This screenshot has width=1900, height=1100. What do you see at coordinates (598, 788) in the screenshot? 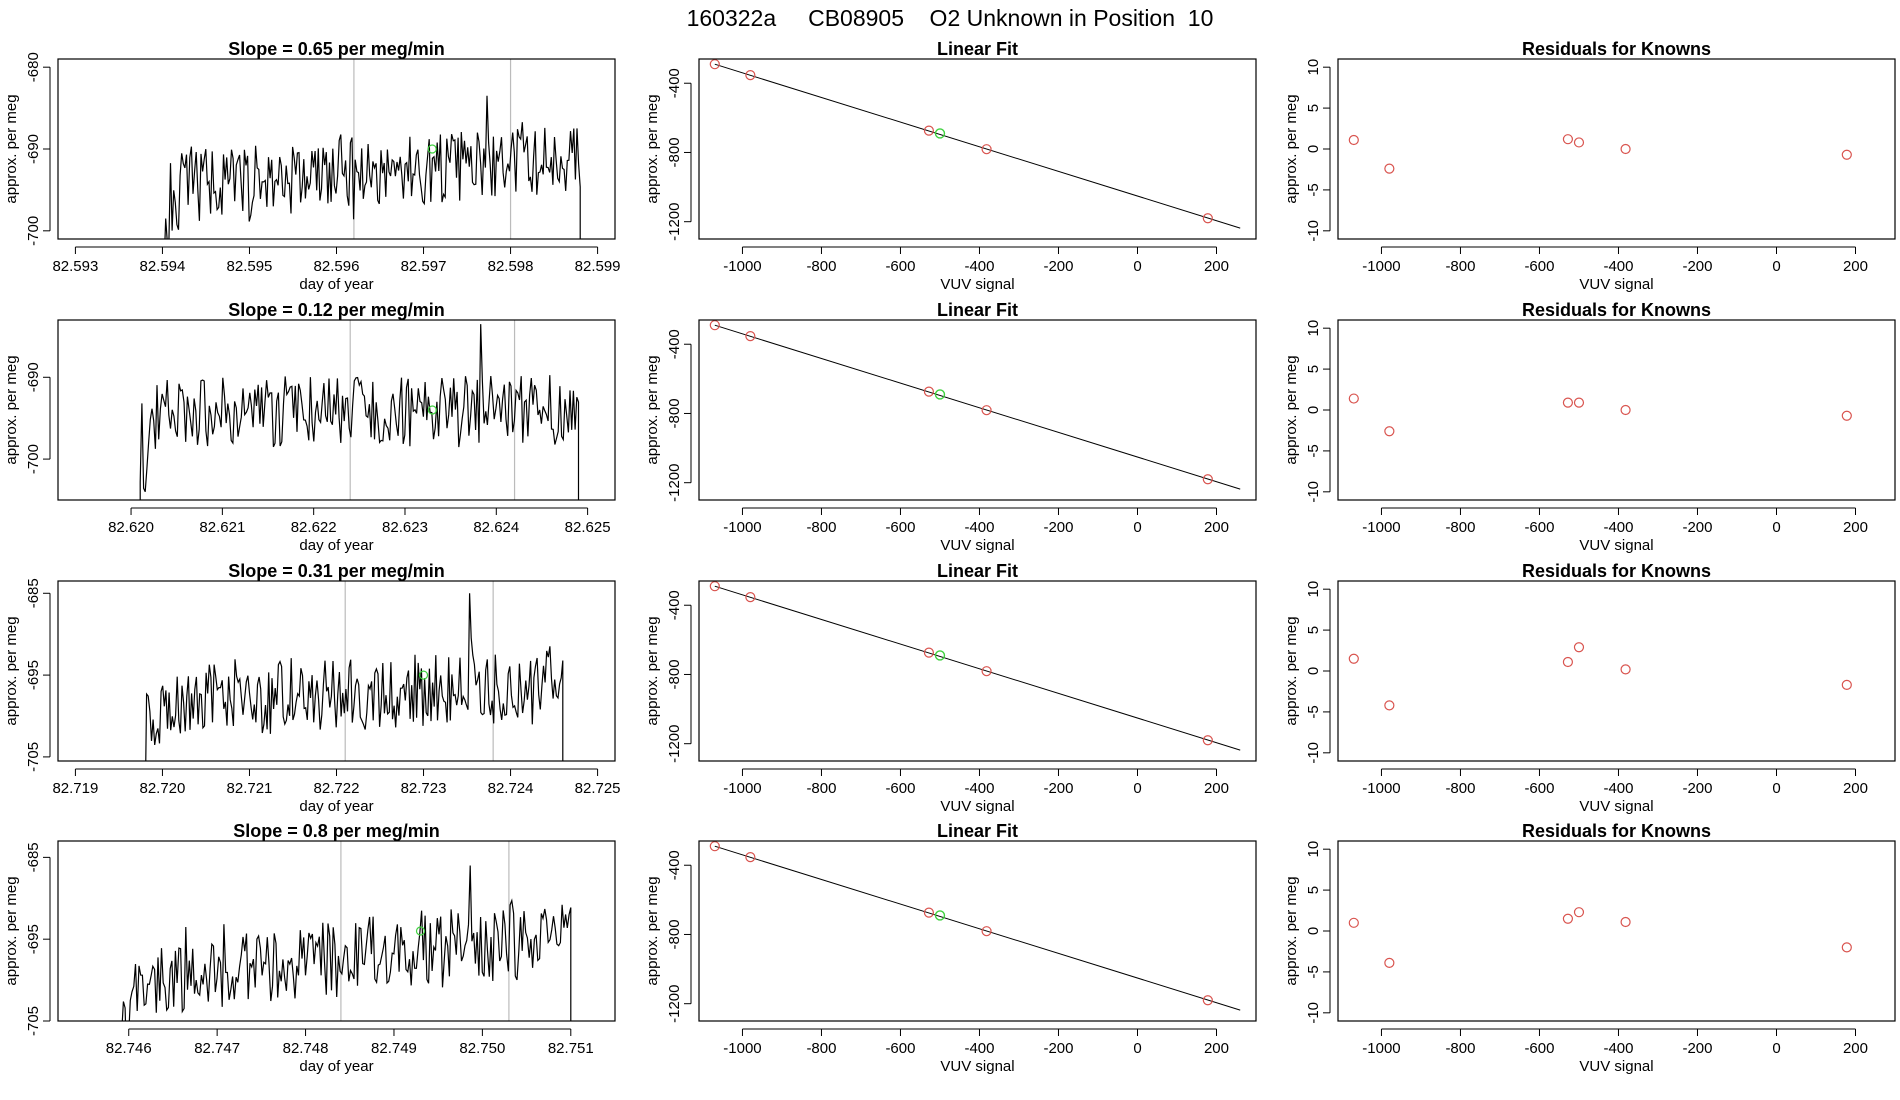
I see `x-tick-label: 82.725` at bounding box center [598, 788].